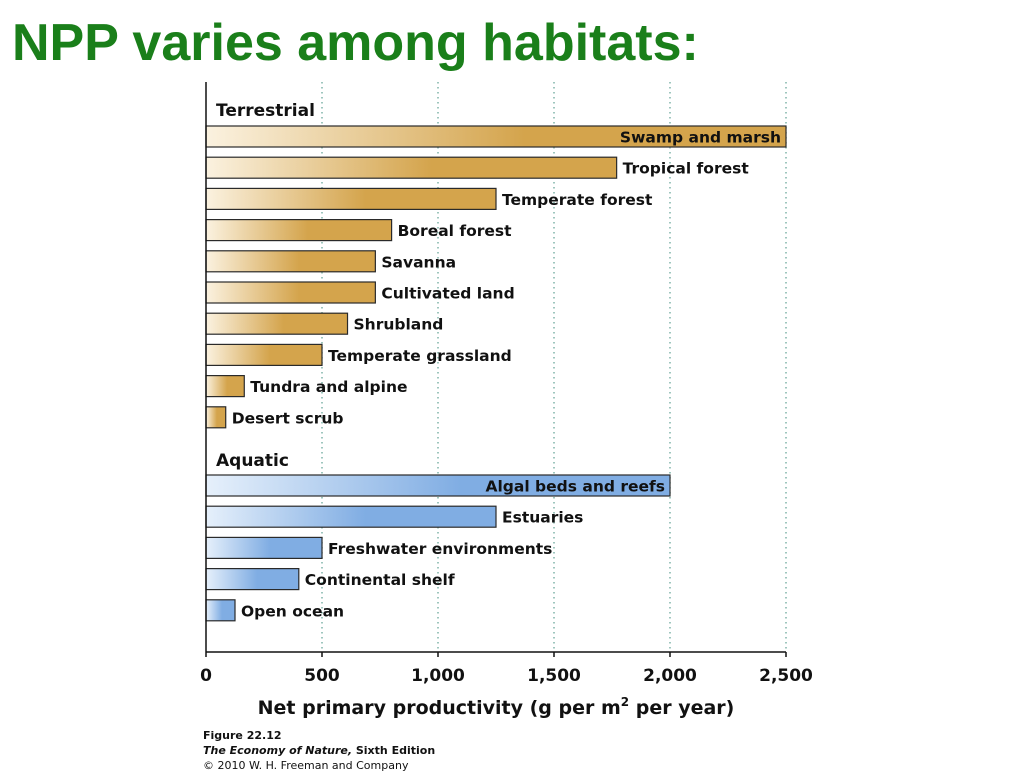  What do you see at coordinates (328, 387) in the screenshot?
I see `bar-label-tundra-and-alpine: Tundra and alpine` at bounding box center [328, 387].